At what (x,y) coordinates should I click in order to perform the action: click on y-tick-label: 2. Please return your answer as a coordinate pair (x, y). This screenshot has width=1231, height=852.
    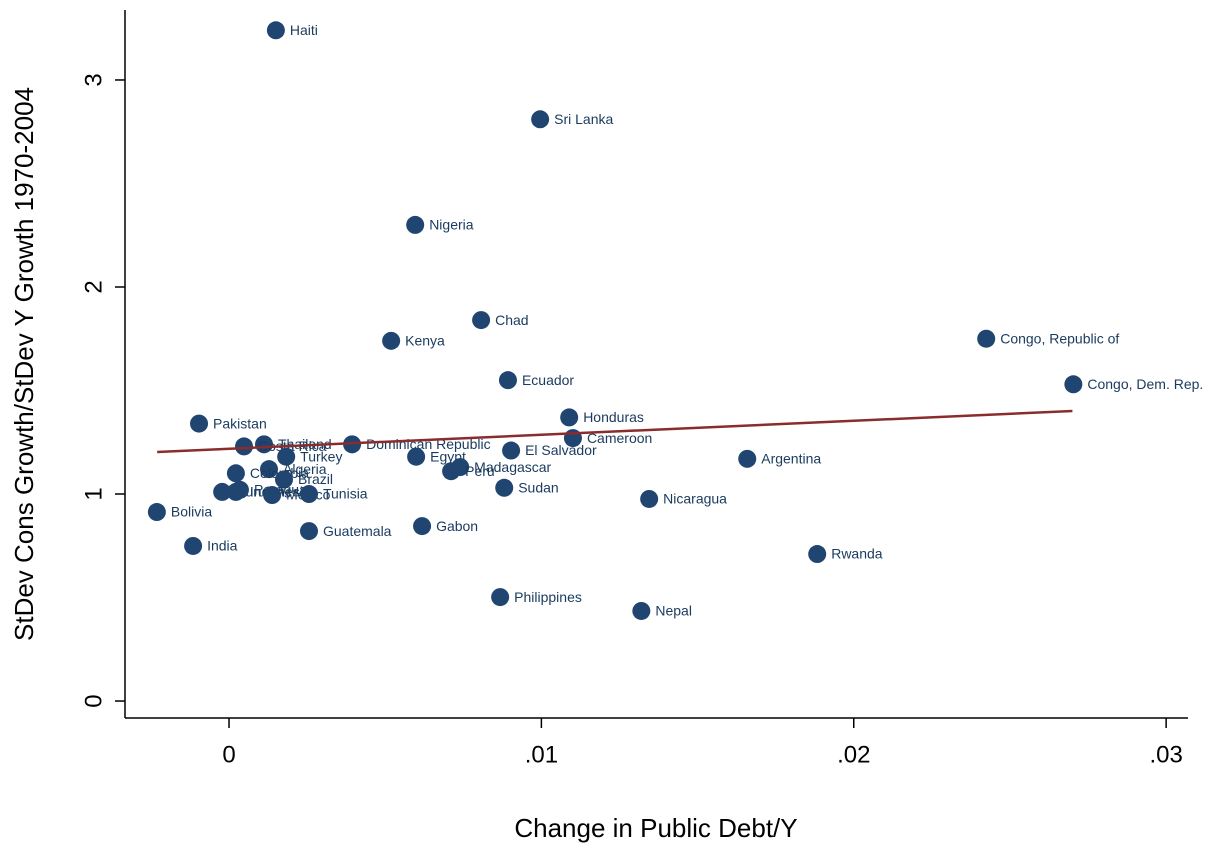
    Looking at the image, I should click on (93, 286).